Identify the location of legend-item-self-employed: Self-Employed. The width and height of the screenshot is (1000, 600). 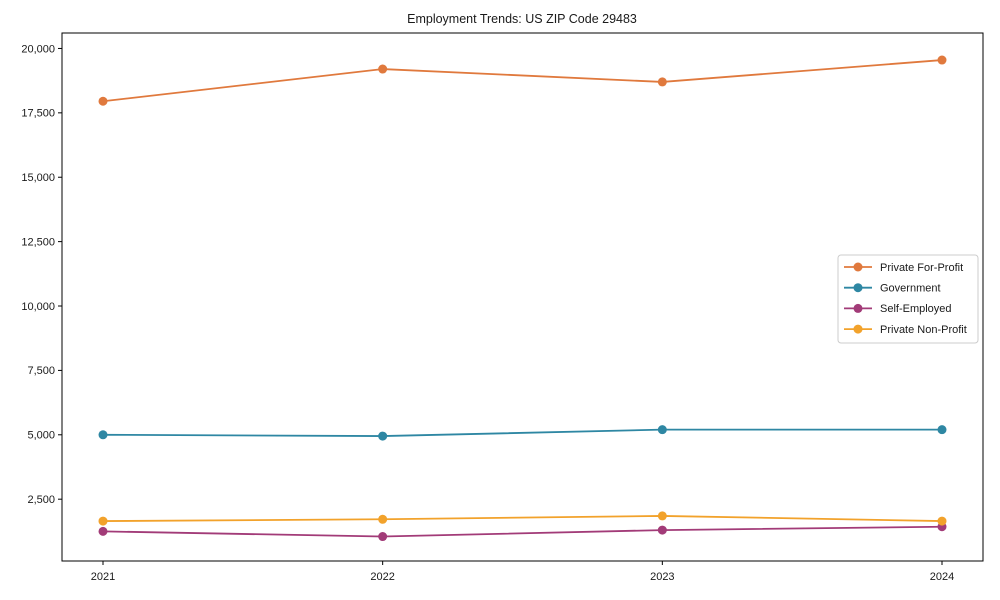
(898, 309).